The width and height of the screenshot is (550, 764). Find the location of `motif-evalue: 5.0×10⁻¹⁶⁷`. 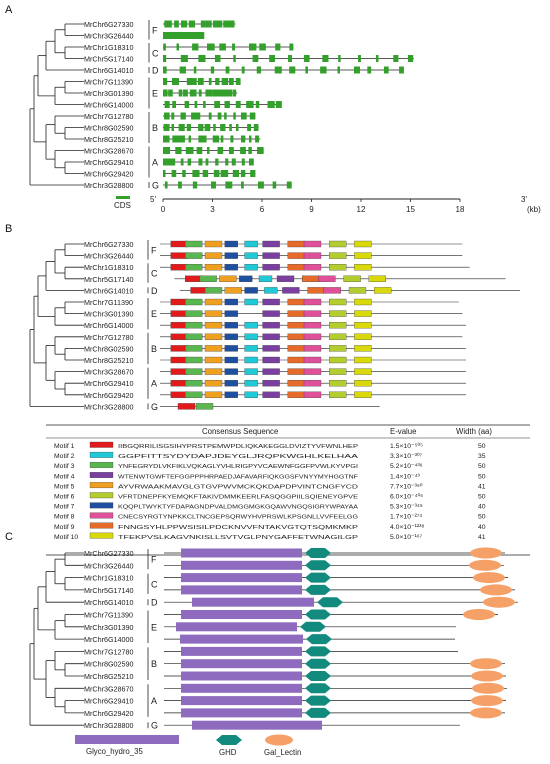

motif-evalue: 5.0×10⁻¹⁶⁷ is located at coordinates (406, 537).